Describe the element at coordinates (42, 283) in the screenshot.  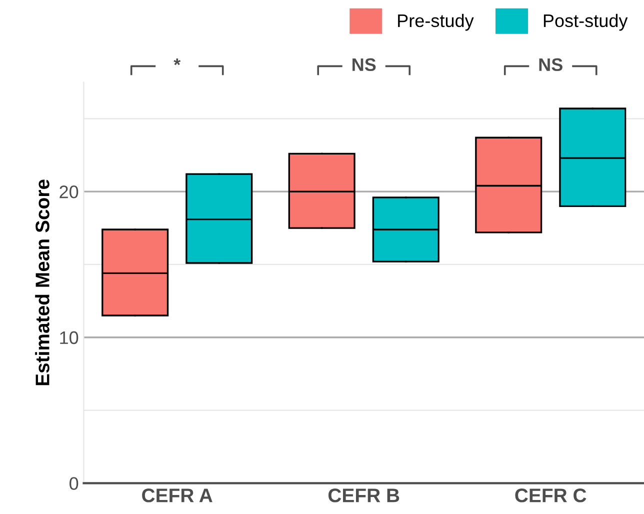
I see `y-axis-title: Estimated Mean Score` at that location.